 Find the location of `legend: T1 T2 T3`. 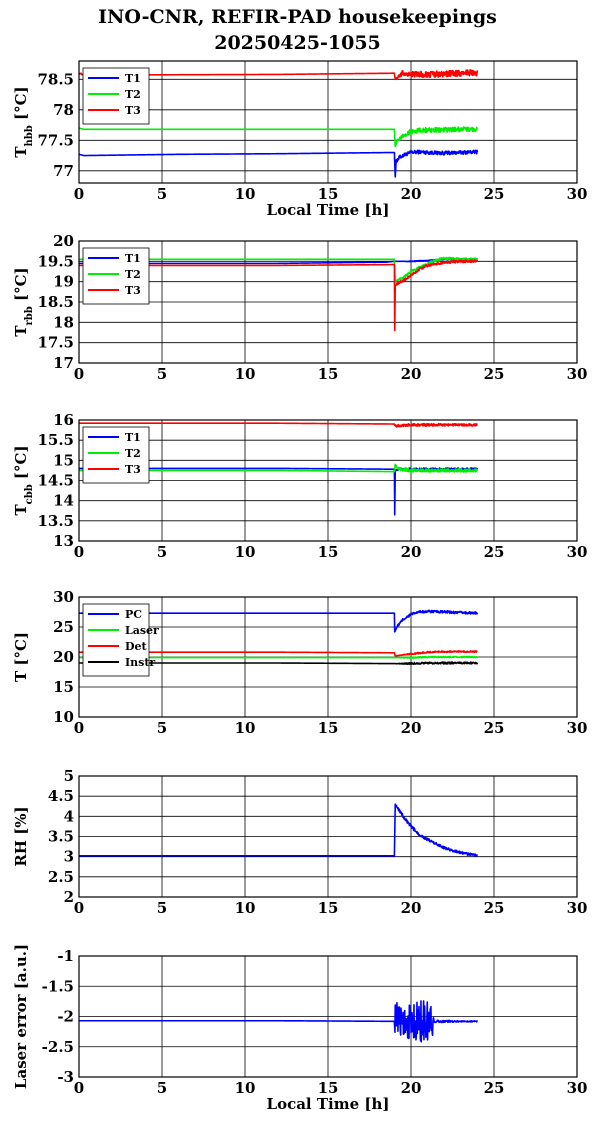

legend: T1 T2 T3 is located at coordinates (116, 96).